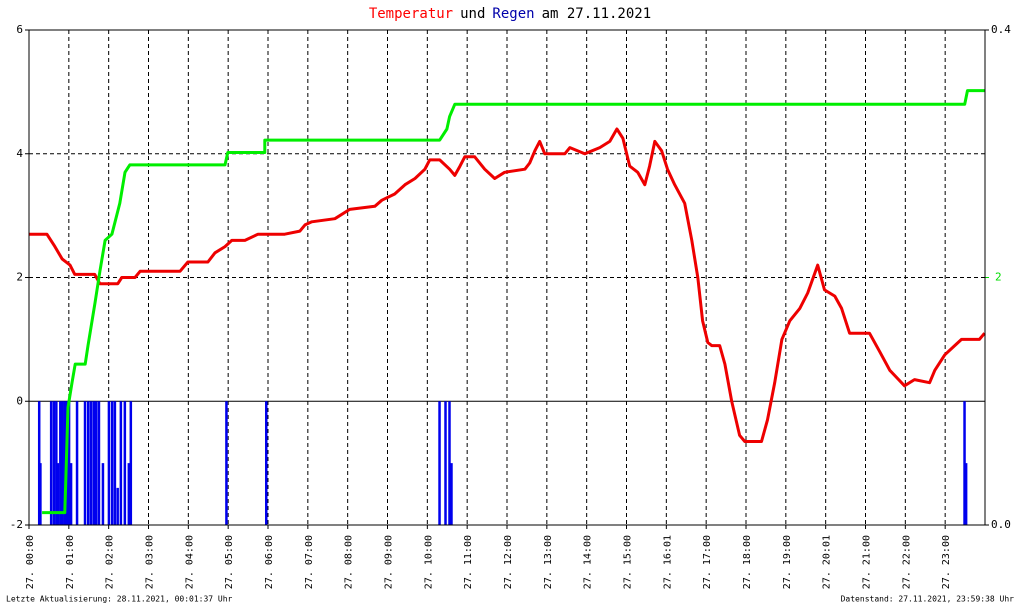  I want to click on x-tick-label: 27. 12:00, so click(508, 562).